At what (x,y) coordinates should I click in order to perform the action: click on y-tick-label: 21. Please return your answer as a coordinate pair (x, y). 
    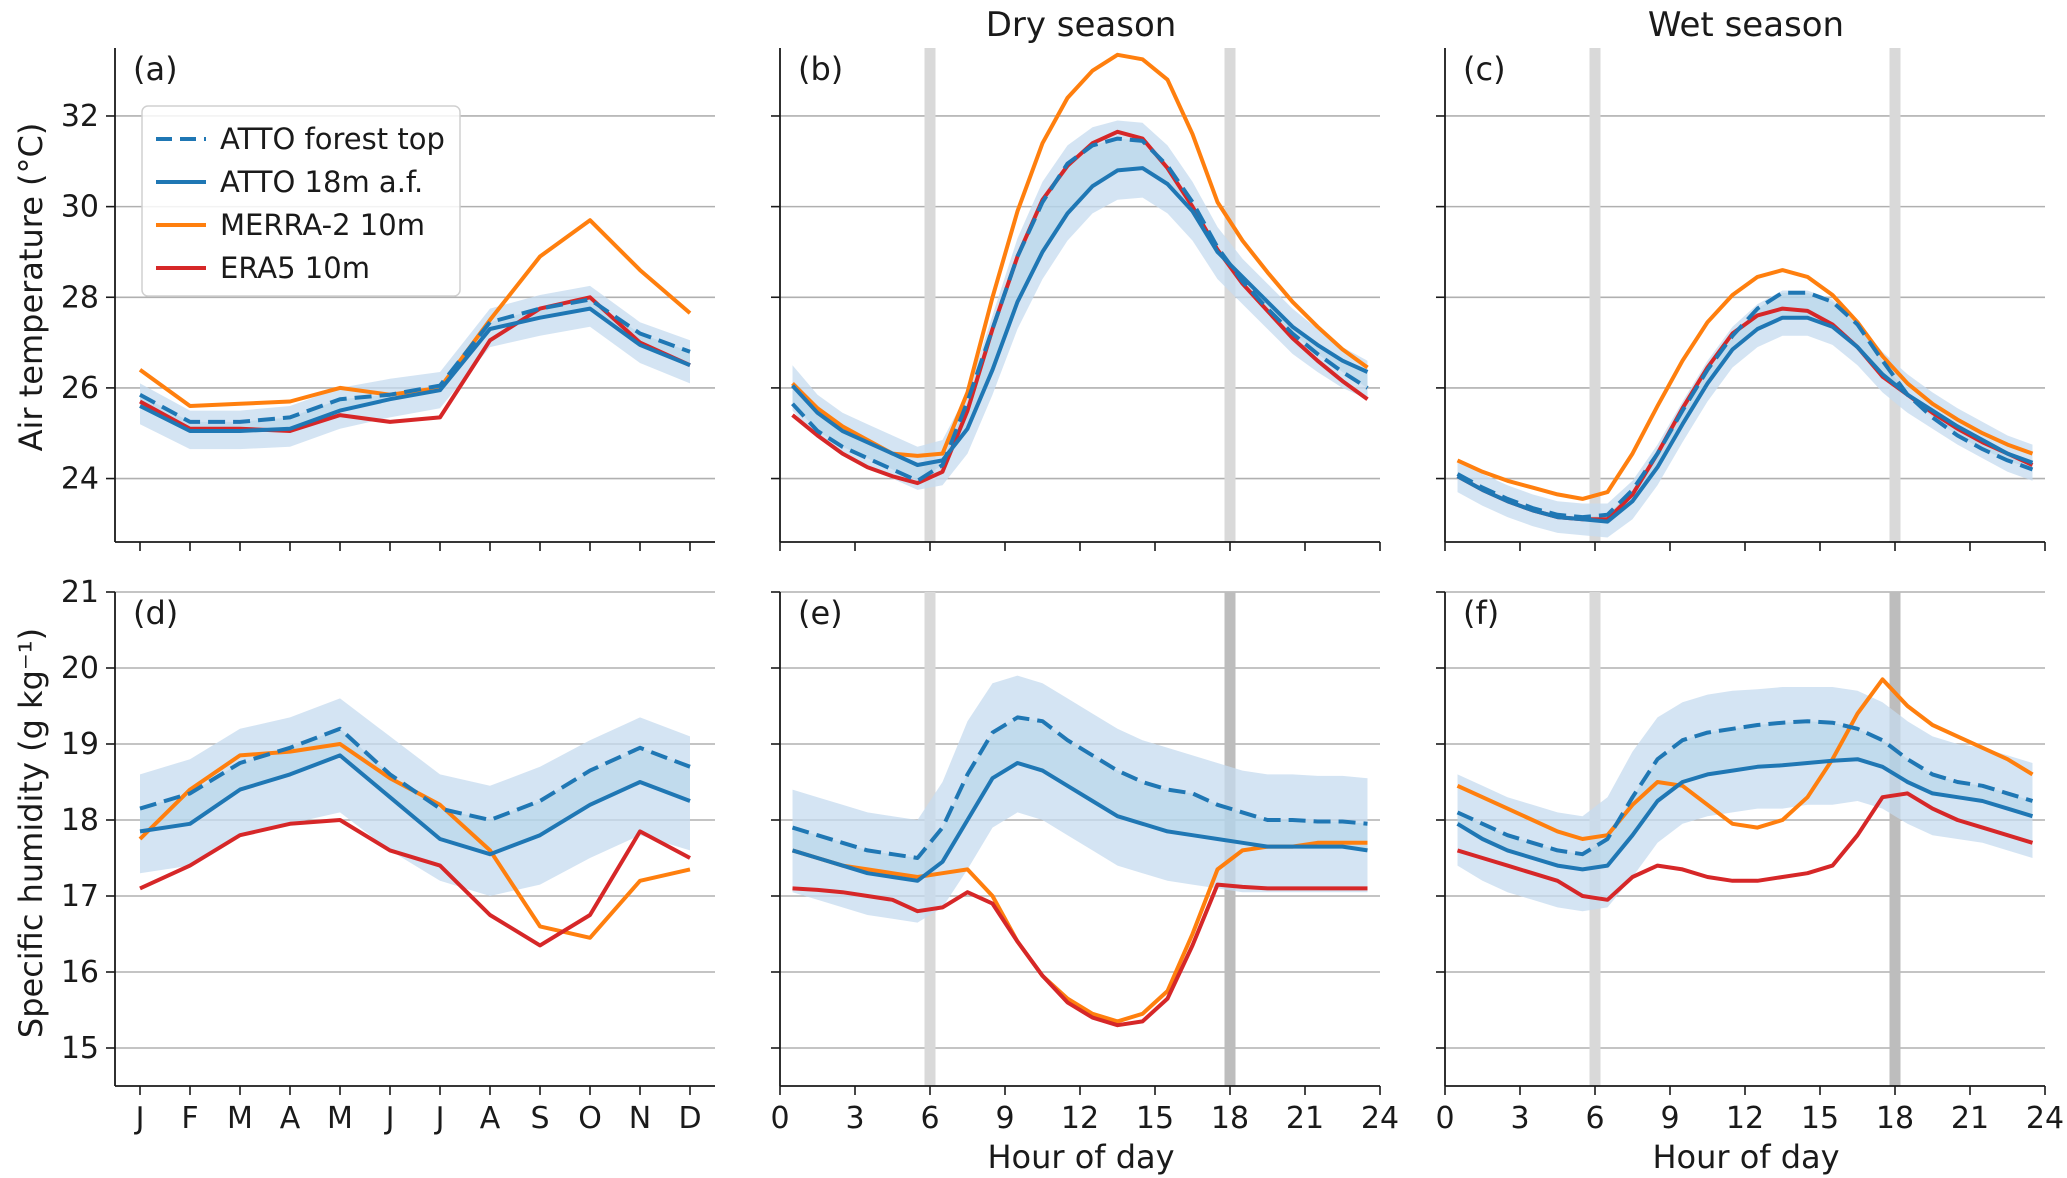
    Looking at the image, I should click on (80, 592).